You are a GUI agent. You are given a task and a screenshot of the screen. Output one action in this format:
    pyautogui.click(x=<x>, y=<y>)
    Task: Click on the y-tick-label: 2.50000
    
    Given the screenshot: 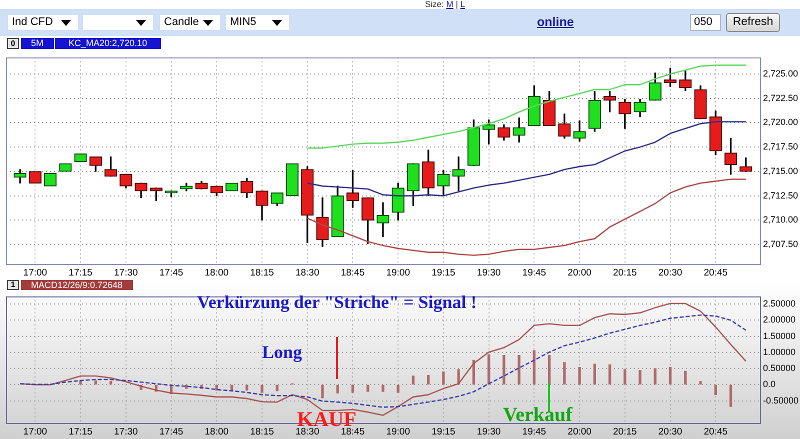 What is the action you would take?
    pyautogui.click(x=779, y=303)
    